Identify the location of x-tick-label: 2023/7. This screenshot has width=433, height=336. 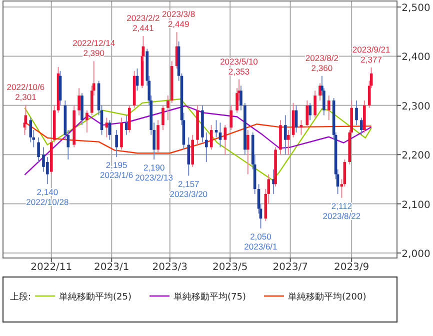
(290, 267).